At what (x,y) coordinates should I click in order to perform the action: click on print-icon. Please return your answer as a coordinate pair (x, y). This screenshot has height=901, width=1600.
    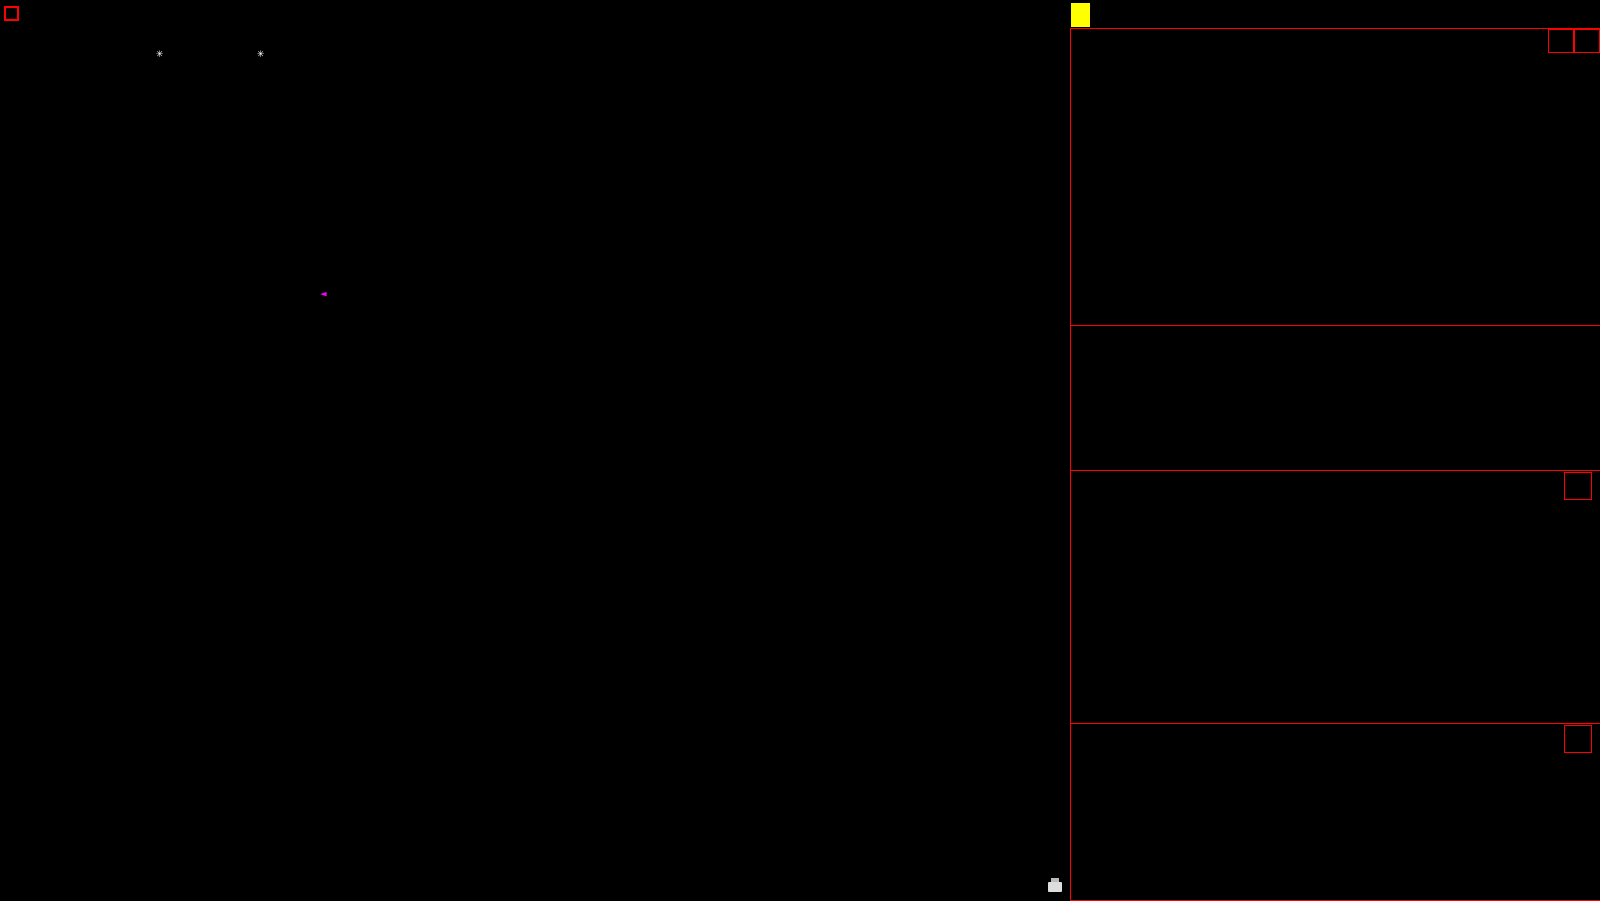
    Looking at the image, I should click on (1055, 885).